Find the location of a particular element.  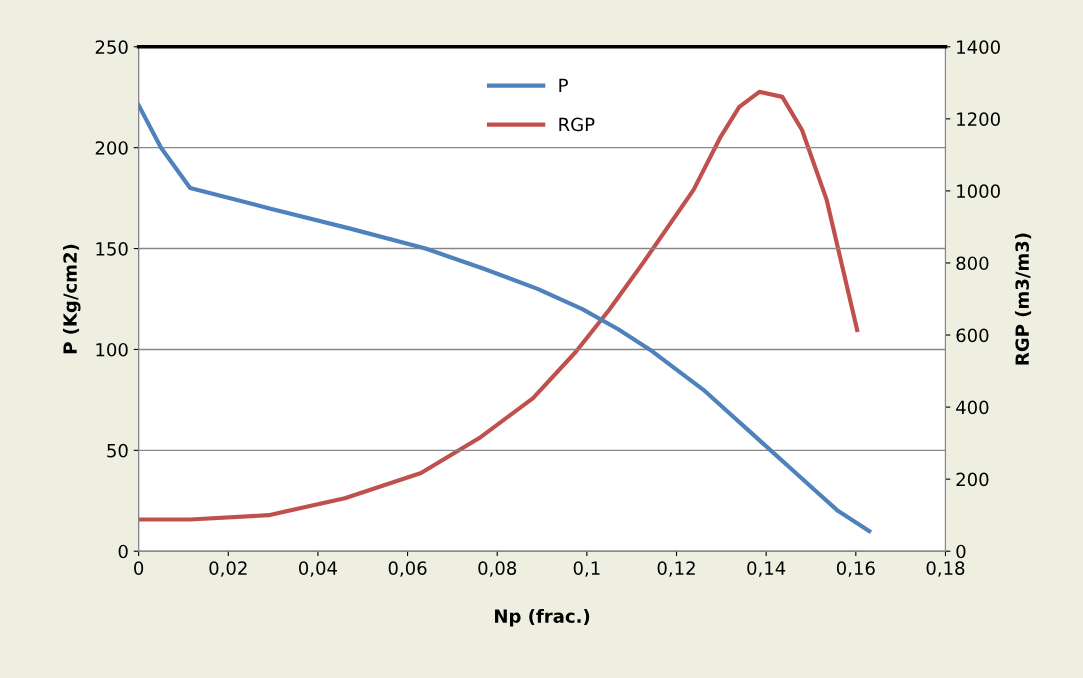

x-tick-label: 0,06 is located at coordinates (407, 569).